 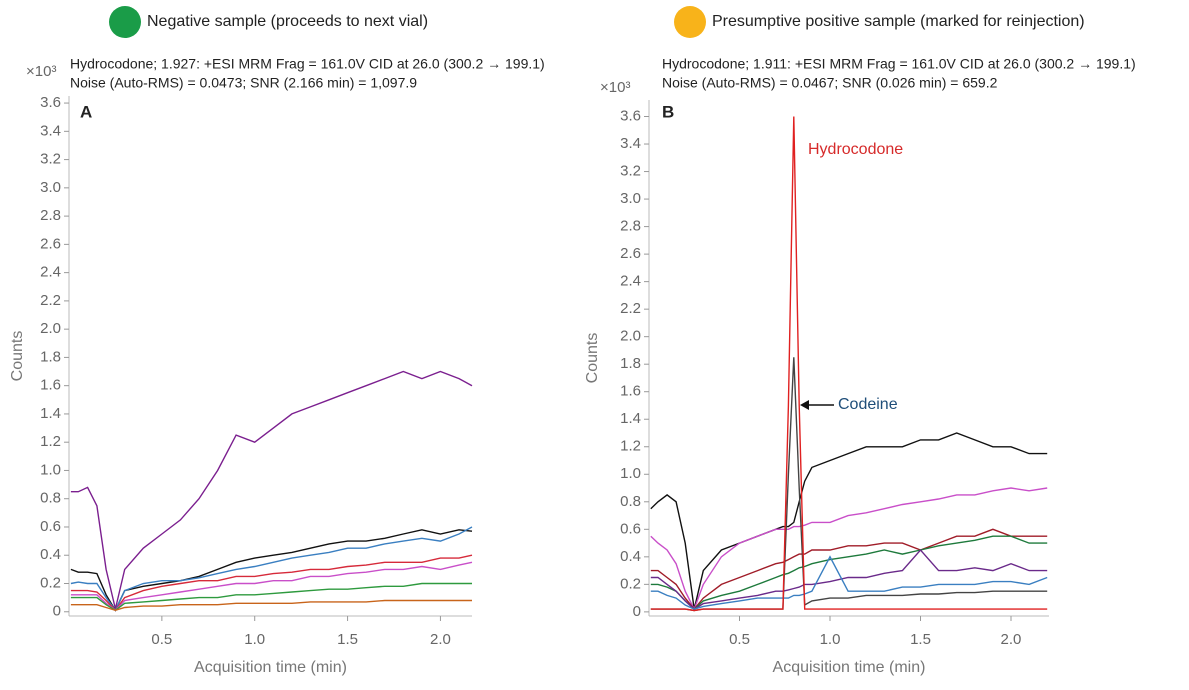 What do you see at coordinates (86, 111) in the screenshot?
I see `chart-title: A` at bounding box center [86, 111].